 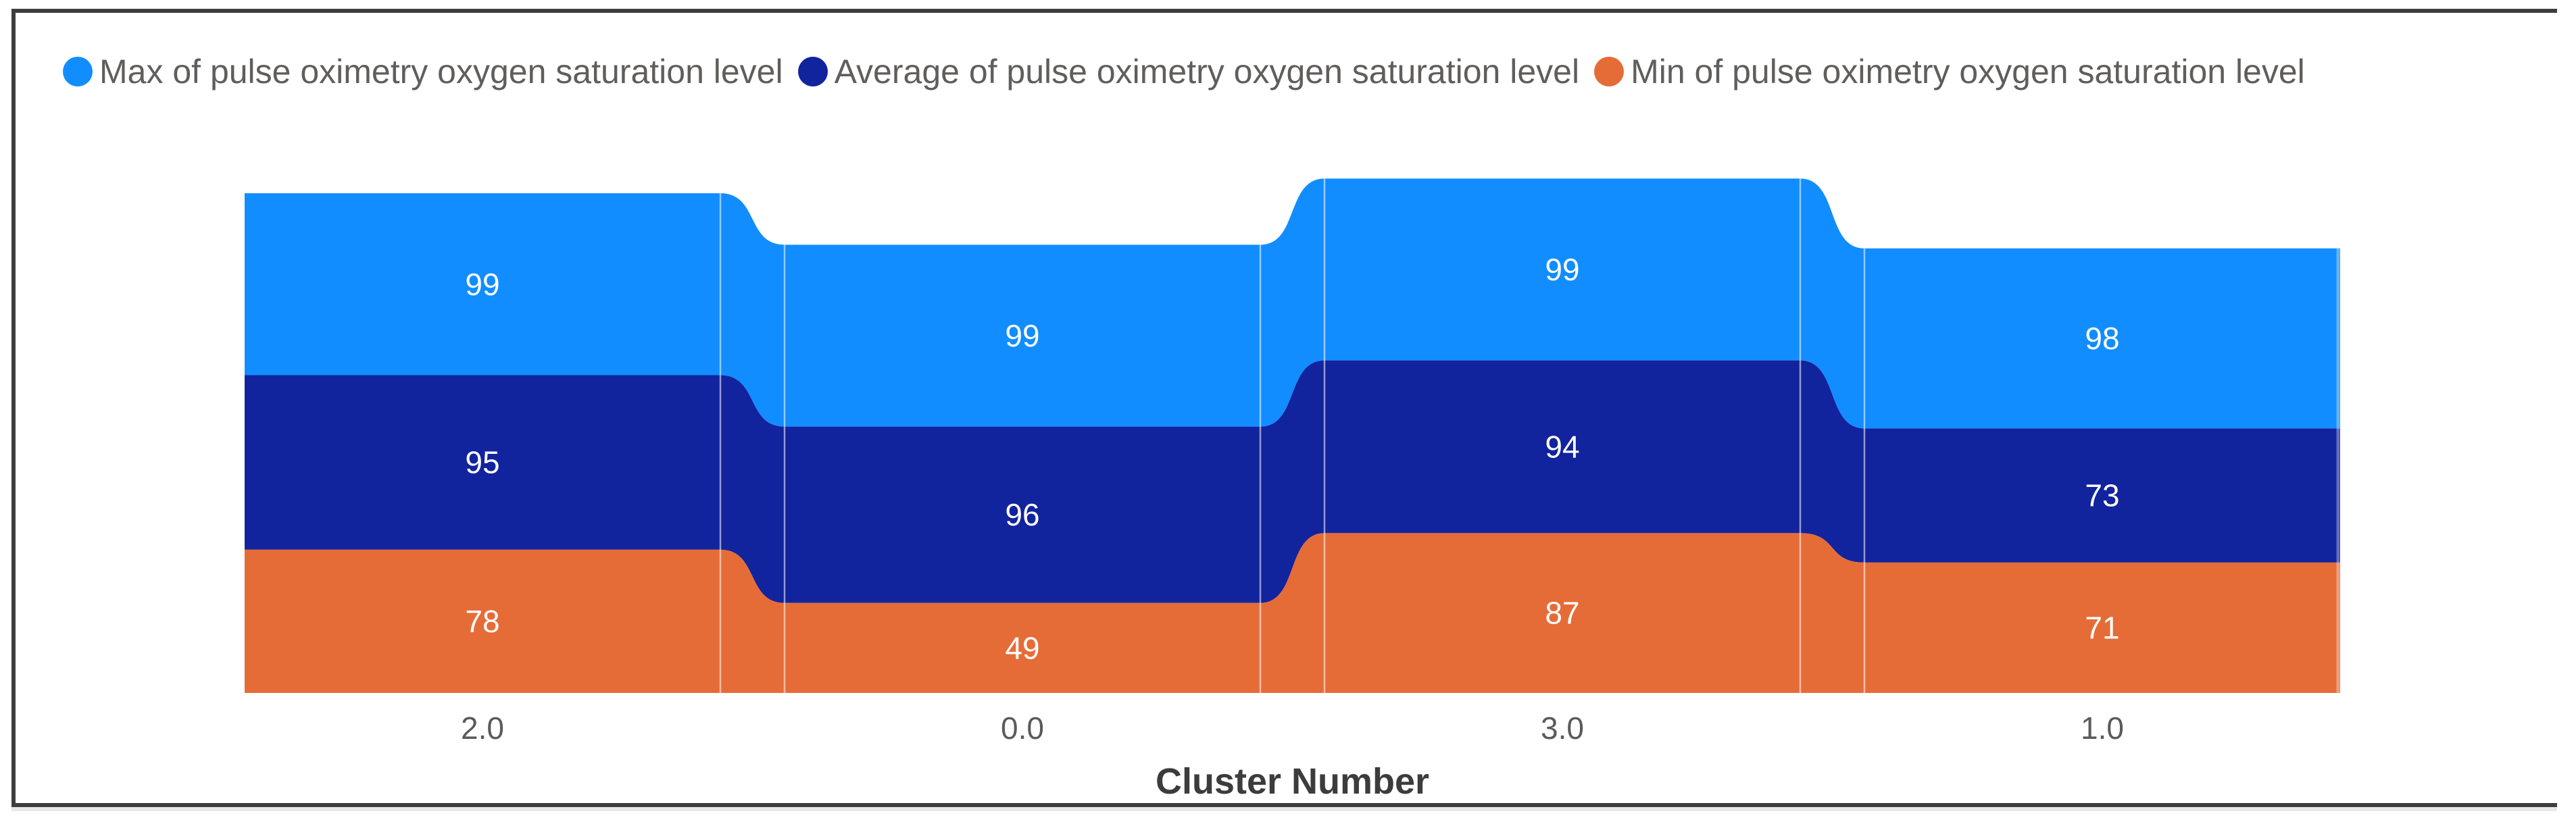 What do you see at coordinates (2102, 338) in the screenshot?
I see `value-label: 98` at bounding box center [2102, 338].